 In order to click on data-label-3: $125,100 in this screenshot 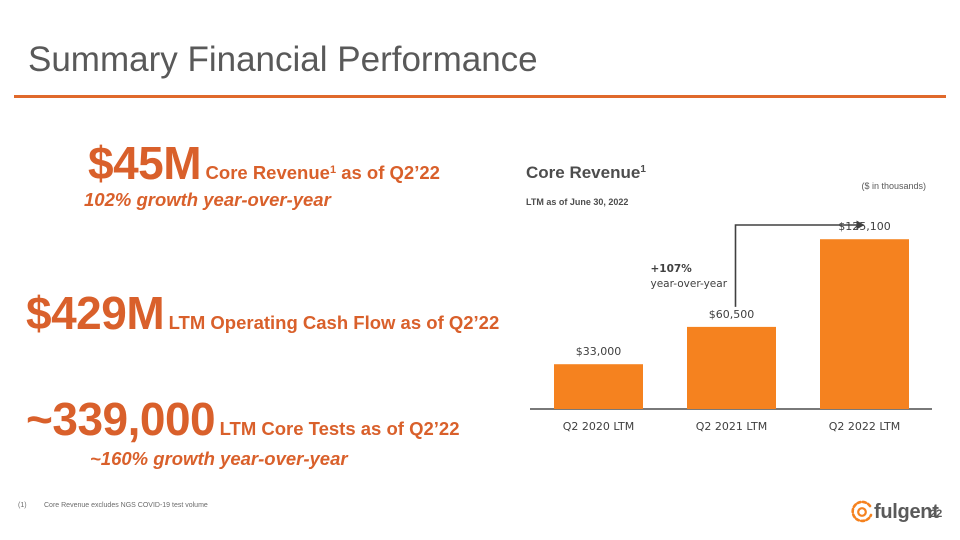, I will do `click(864, 226)`.